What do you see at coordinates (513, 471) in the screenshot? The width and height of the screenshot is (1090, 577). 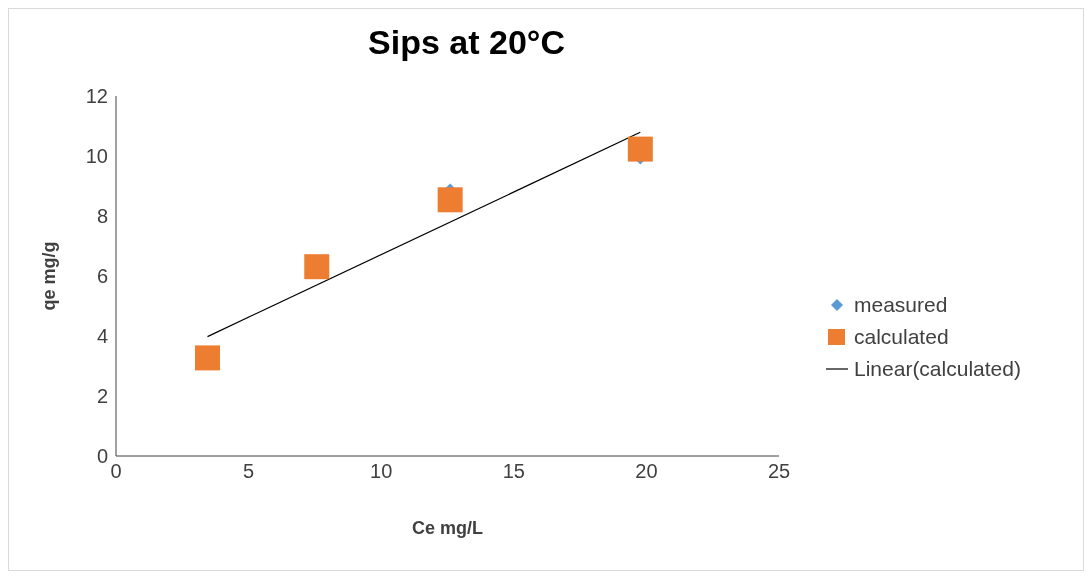 I see `x-tick-label: 15` at bounding box center [513, 471].